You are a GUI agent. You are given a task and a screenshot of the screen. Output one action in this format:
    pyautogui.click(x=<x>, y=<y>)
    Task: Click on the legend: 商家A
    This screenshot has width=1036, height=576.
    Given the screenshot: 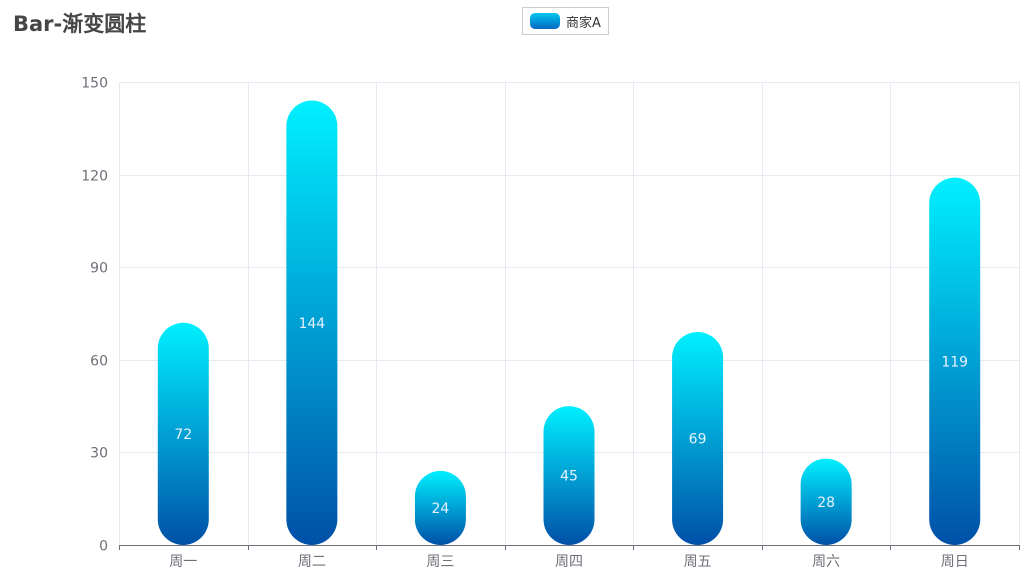 What is the action you would take?
    pyautogui.click(x=565, y=21)
    